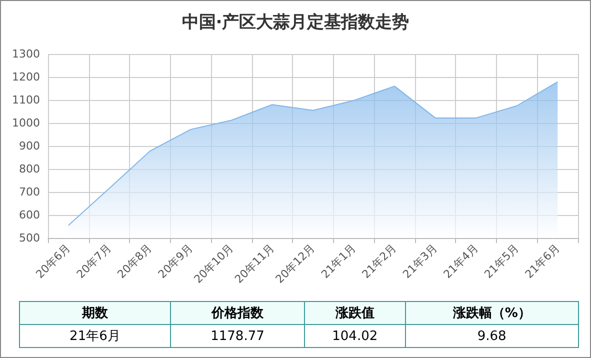 The image size is (591, 358). Describe the element at coordinates (29, 146) in the screenshot. I see `y-tick-label: 900` at that location.